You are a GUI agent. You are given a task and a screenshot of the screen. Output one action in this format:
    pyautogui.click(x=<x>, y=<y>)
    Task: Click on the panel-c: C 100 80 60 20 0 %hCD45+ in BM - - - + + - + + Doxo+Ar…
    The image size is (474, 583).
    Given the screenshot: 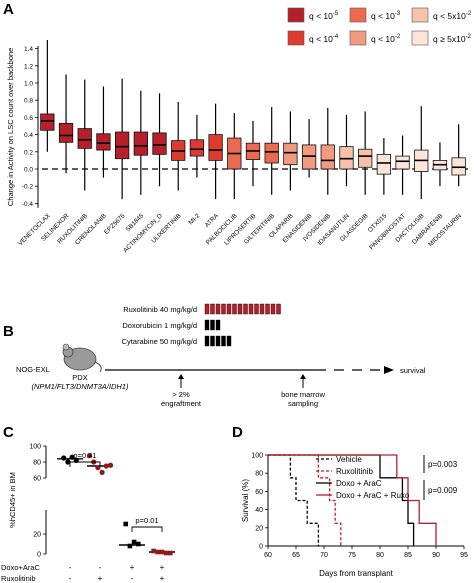 What is the action you would take?
    pyautogui.click(x=88, y=503)
    